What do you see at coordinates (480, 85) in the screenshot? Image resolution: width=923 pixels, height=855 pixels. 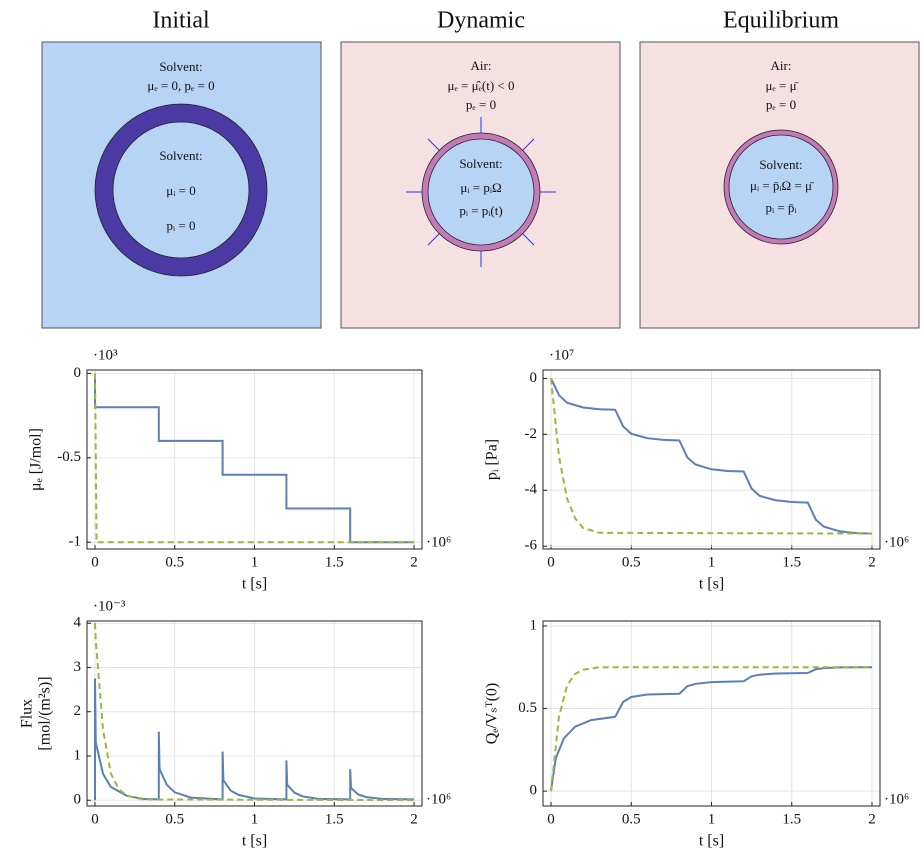 I see `outer-text: μₑ = μ̂ₑ(t) < 0` at bounding box center [480, 85].